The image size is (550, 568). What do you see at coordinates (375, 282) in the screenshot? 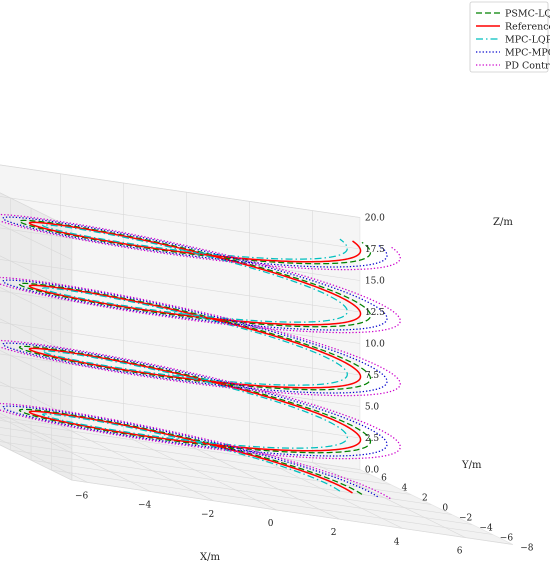
I see `z-tick-label: 15.0` at bounding box center [375, 282].